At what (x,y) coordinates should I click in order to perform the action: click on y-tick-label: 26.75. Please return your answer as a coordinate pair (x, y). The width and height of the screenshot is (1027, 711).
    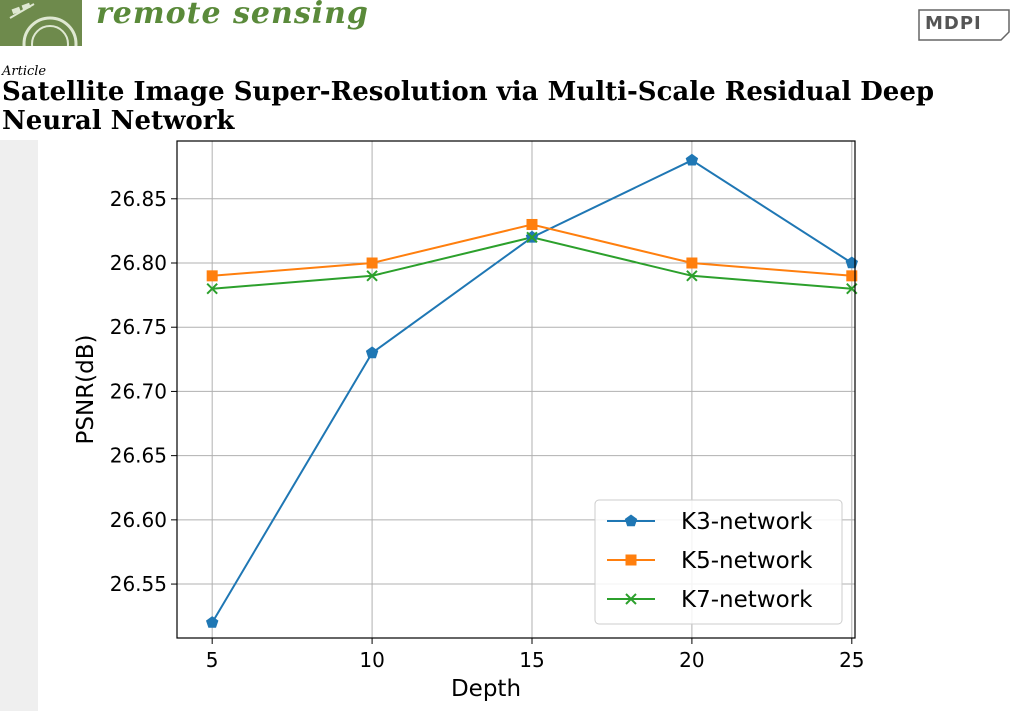
    Looking at the image, I should click on (138, 327).